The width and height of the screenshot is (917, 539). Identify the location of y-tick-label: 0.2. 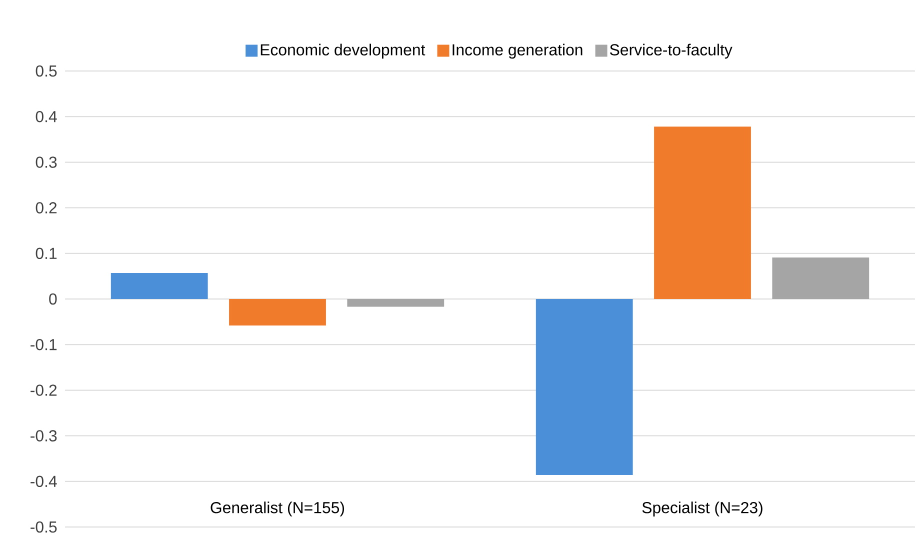
(46, 208).